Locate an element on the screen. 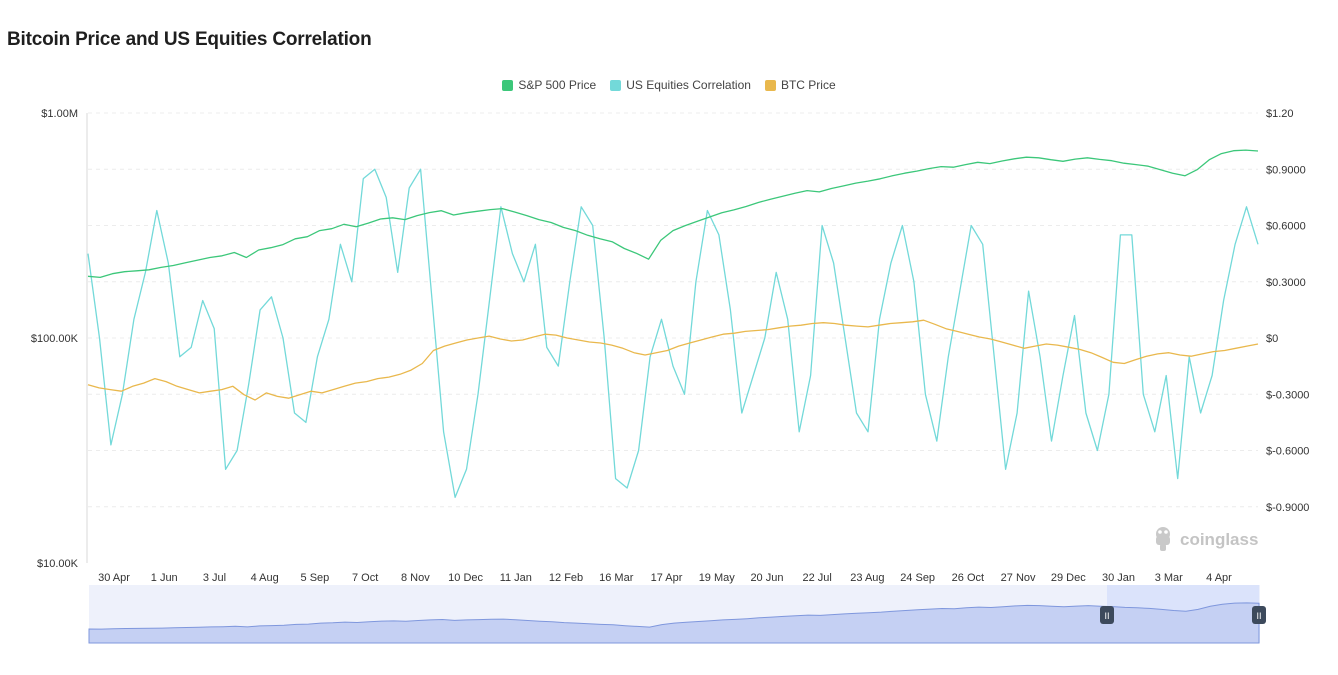 Image resolution: width=1338 pixels, height=675 pixels. x-tick-label: 12 Feb is located at coordinates (566, 578).